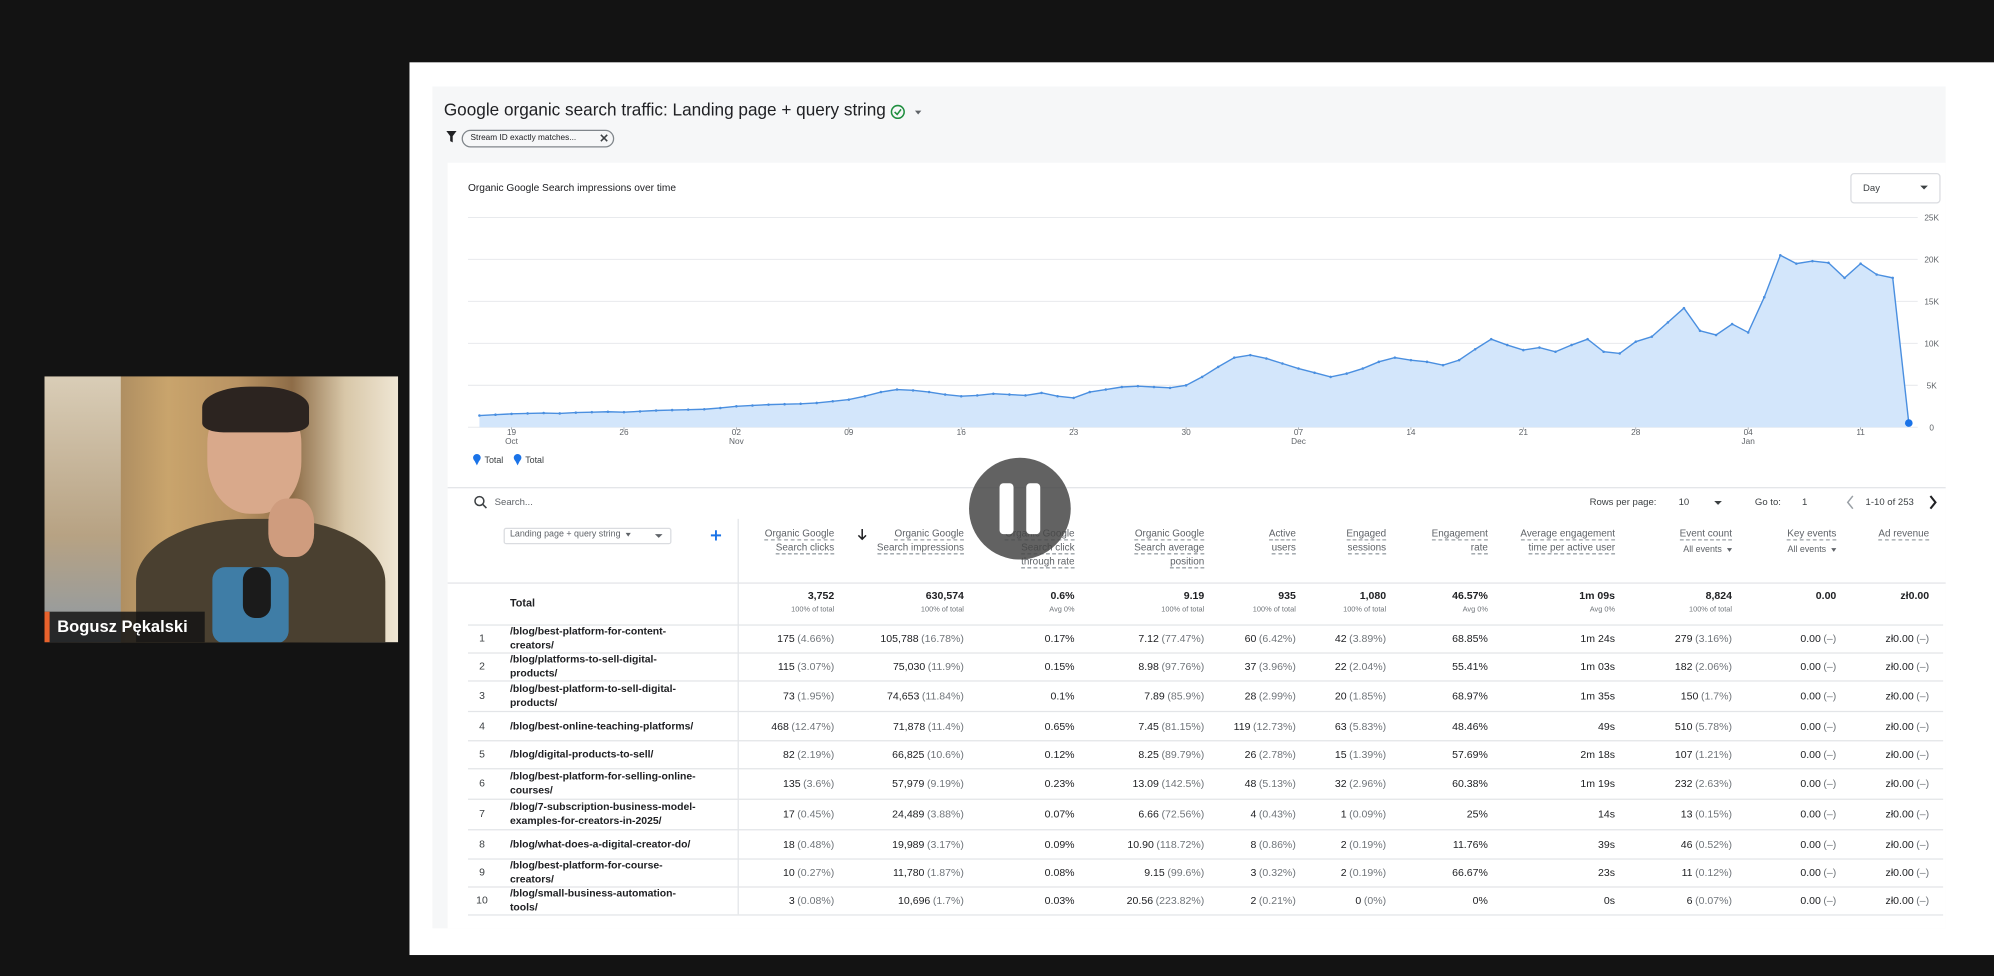 This screenshot has width=1994, height=976. I want to click on cell: 0.15%, so click(1005, 666).